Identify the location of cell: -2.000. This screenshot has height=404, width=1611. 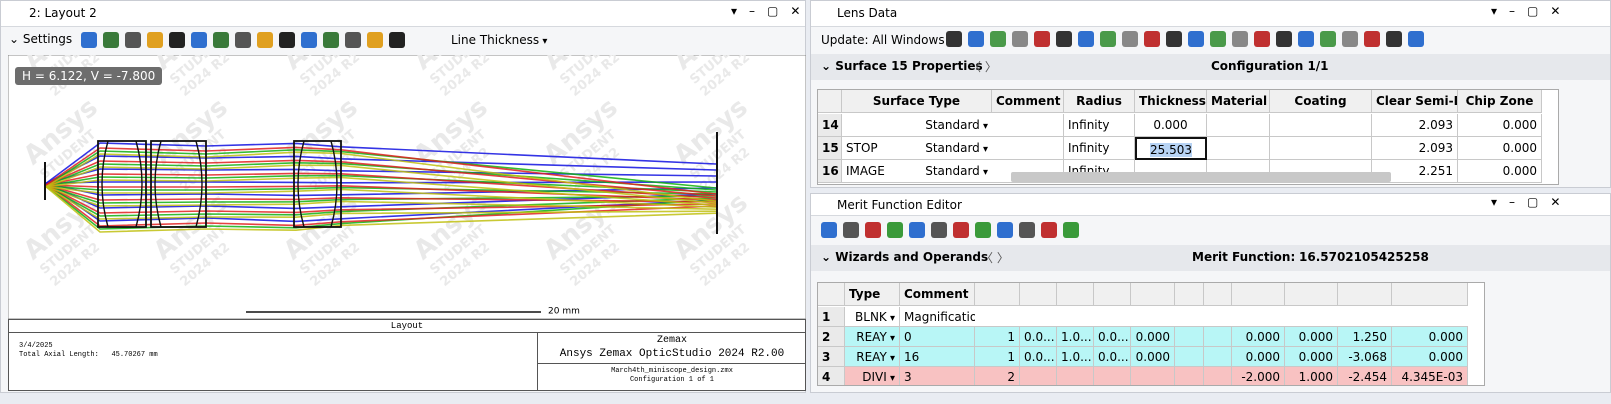
(1258, 376).